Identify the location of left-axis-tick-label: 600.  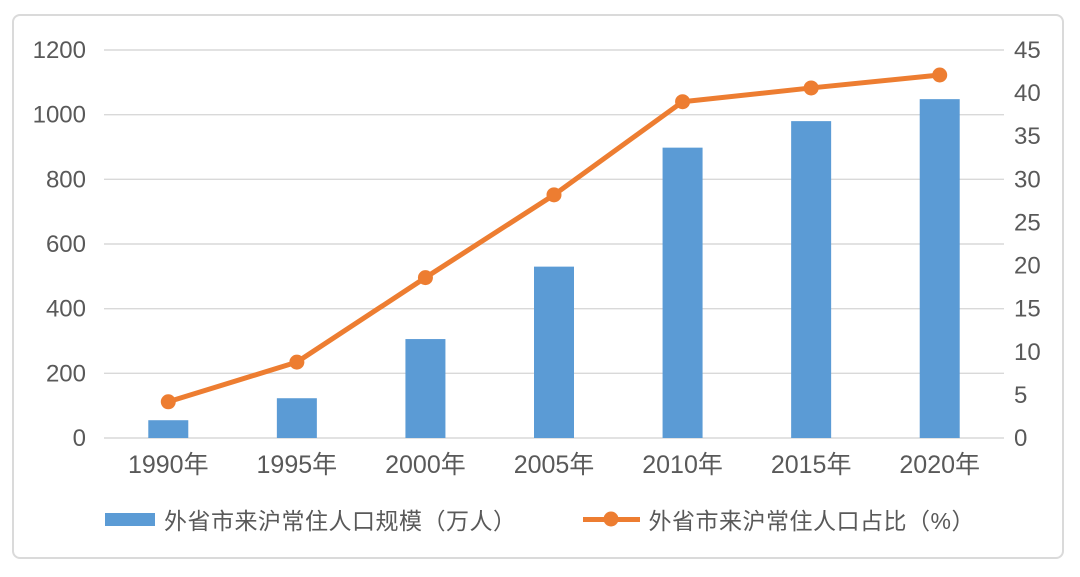
(66, 244).